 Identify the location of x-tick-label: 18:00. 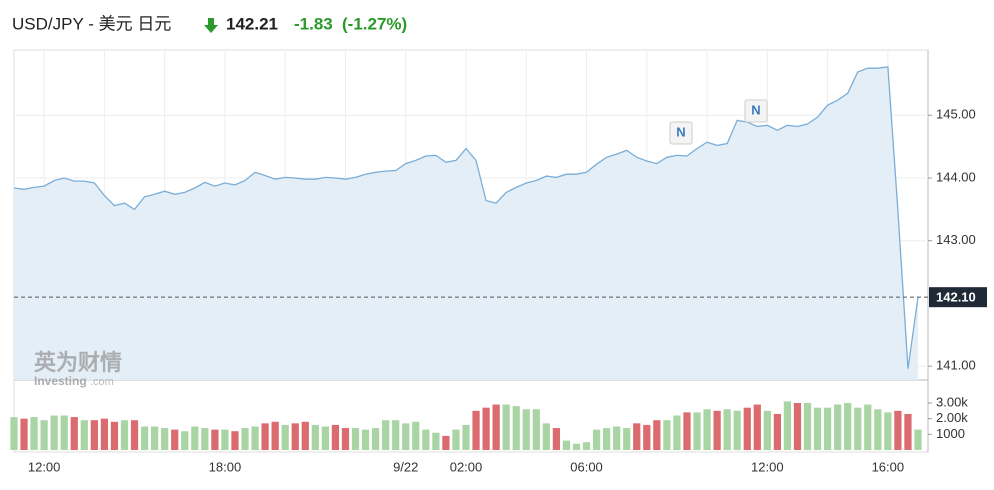
(225, 466).